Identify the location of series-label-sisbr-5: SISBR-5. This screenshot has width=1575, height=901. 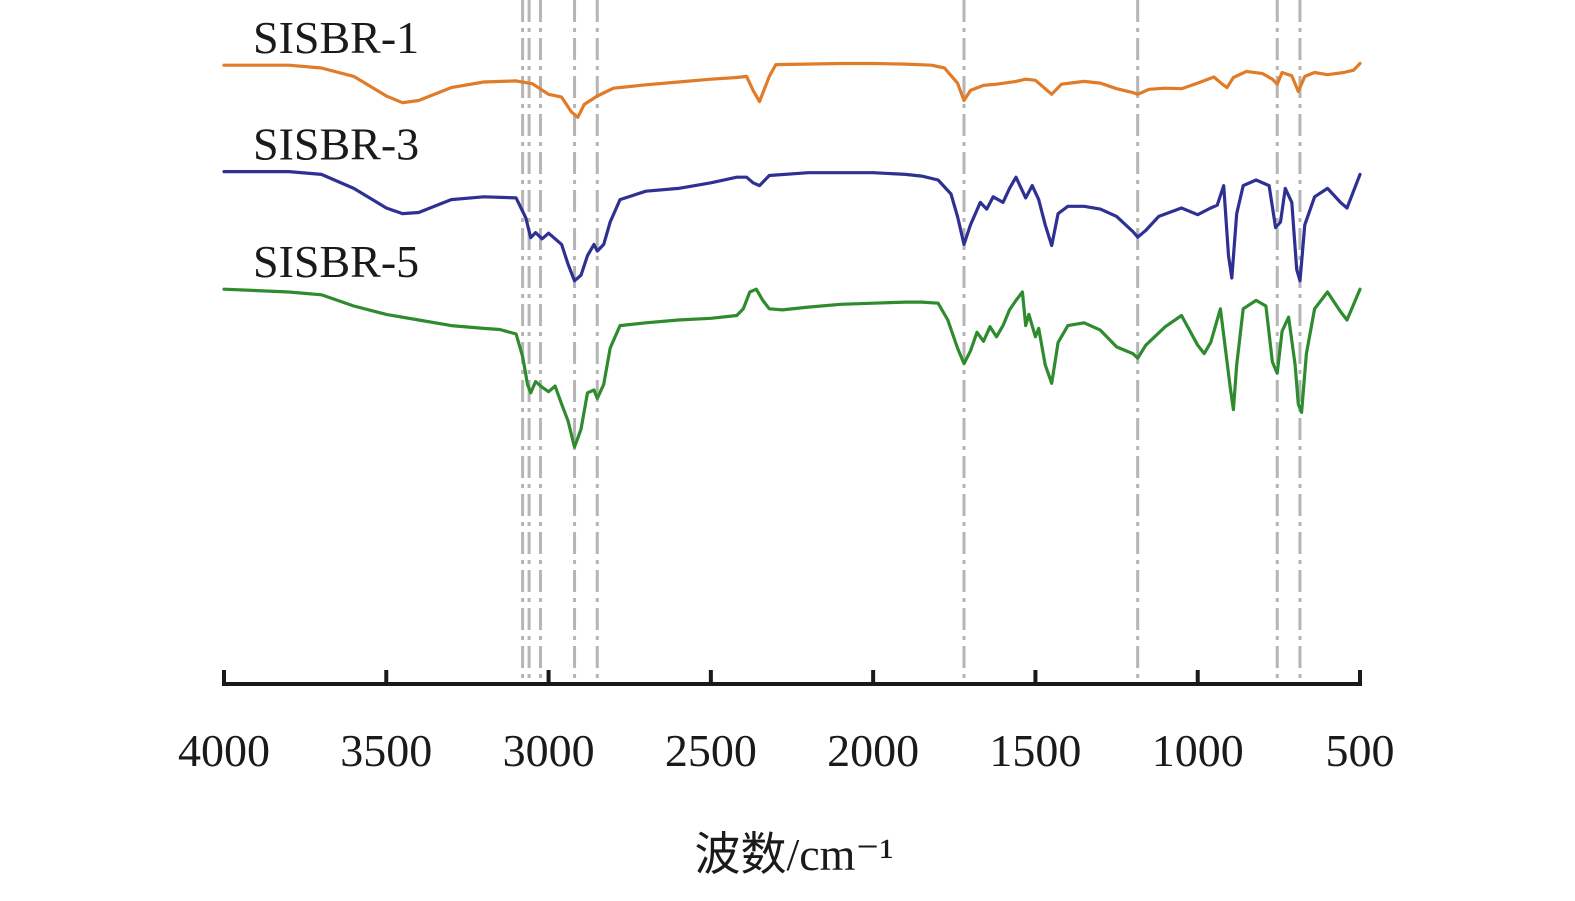
(336, 261).